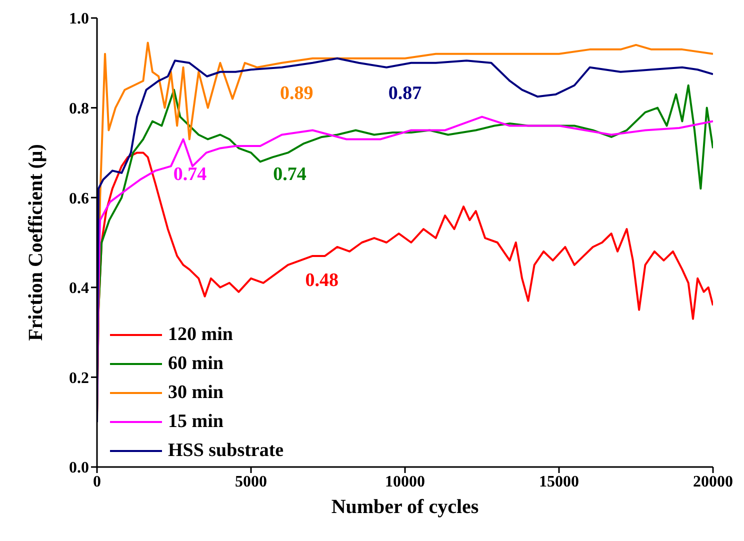 The width and height of the screenshot is (744, 541). Describe the element at coordinates (713, 481) in the screenshot. I see `x-tick-label: 20000` at that location.